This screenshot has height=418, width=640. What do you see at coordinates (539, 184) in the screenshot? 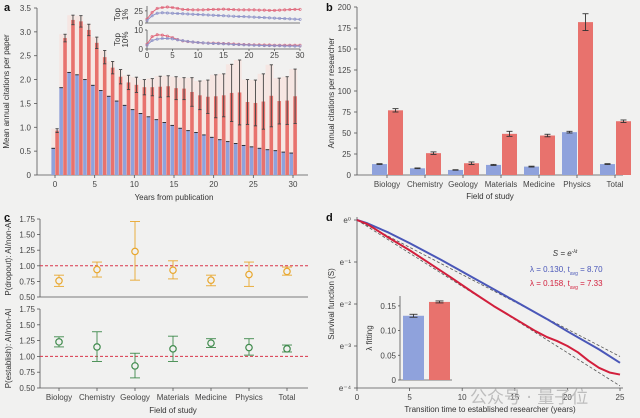
I see `x-tick-label: Medicine` at bounding box center [539, 184].